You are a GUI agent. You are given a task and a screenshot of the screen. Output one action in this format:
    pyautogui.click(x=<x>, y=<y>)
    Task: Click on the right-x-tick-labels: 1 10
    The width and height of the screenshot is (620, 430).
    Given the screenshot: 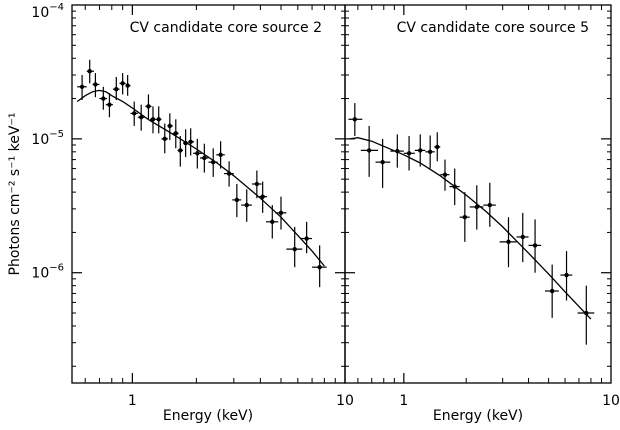 What is the action you would take?
    pyautogui.click(x=509, y=401)
    